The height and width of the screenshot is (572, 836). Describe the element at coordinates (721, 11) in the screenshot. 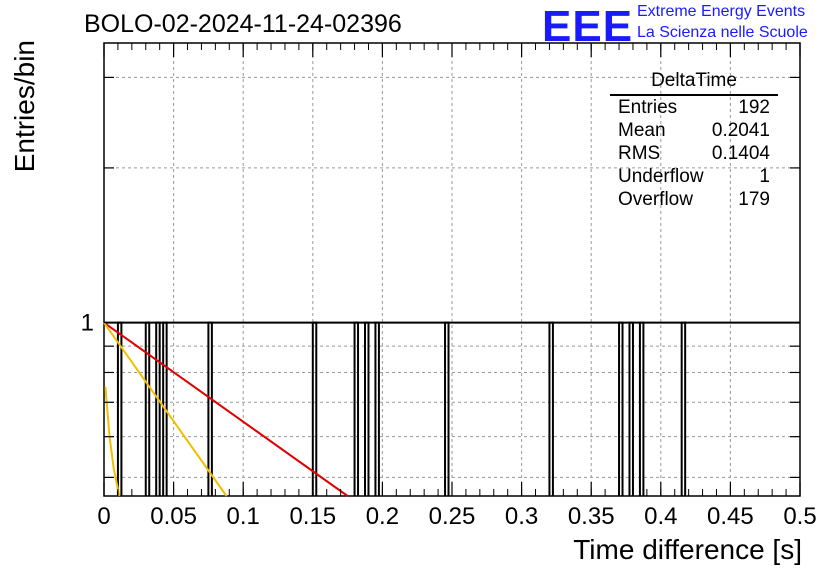

I see `logo-line-1: Extreme Energy Events` at that location.